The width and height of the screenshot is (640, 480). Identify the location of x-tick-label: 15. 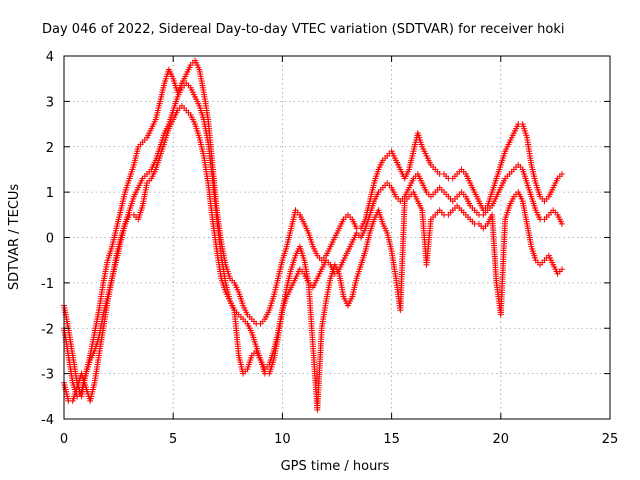
(391, 439).